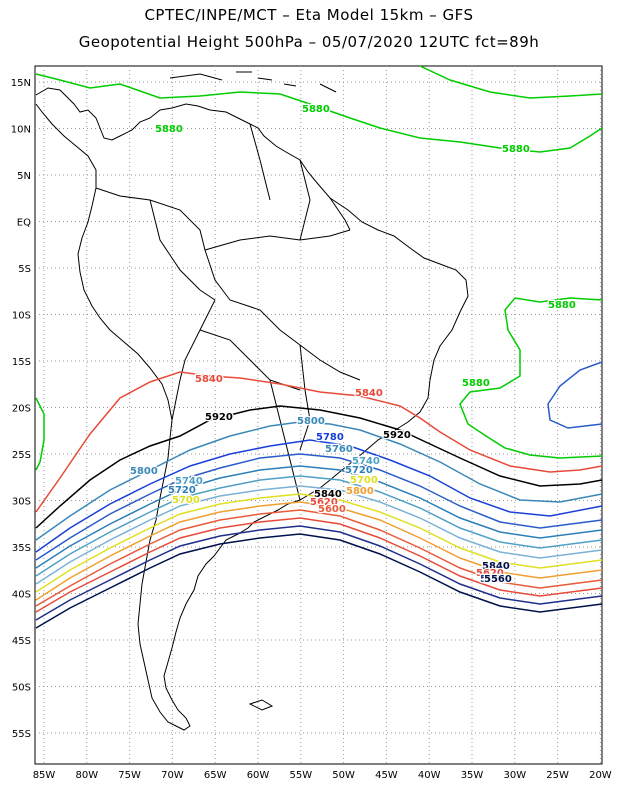  Describe the element at coordinates (21, 548) in the screenshot. I see `lat-tick-label: 35S` at that location.